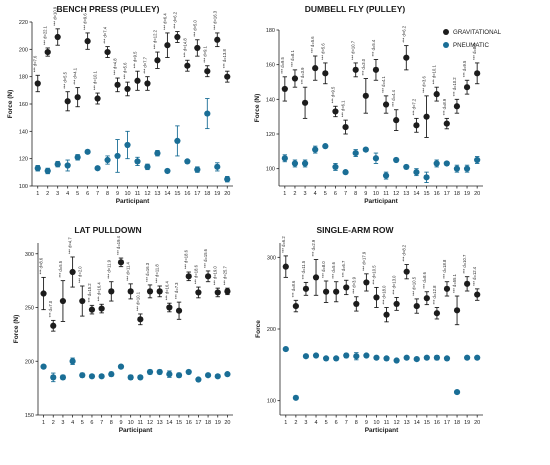 The height and width of the screenshot is (465, 550). Describe the element at coordinates (343, 108) in the screenshot. I see `effect-size-label: *** d=6.1` at that location.